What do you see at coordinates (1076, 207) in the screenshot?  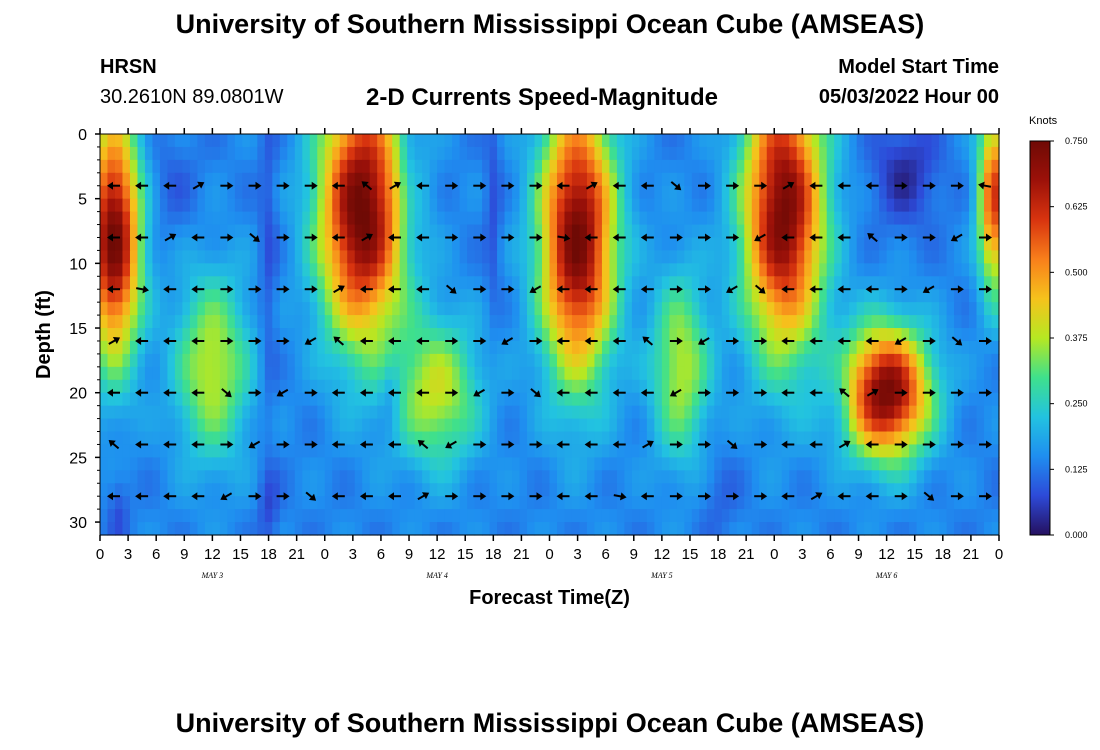 I see `colorbar-tick-label: 0.625` at bounding box center [1076, 207].